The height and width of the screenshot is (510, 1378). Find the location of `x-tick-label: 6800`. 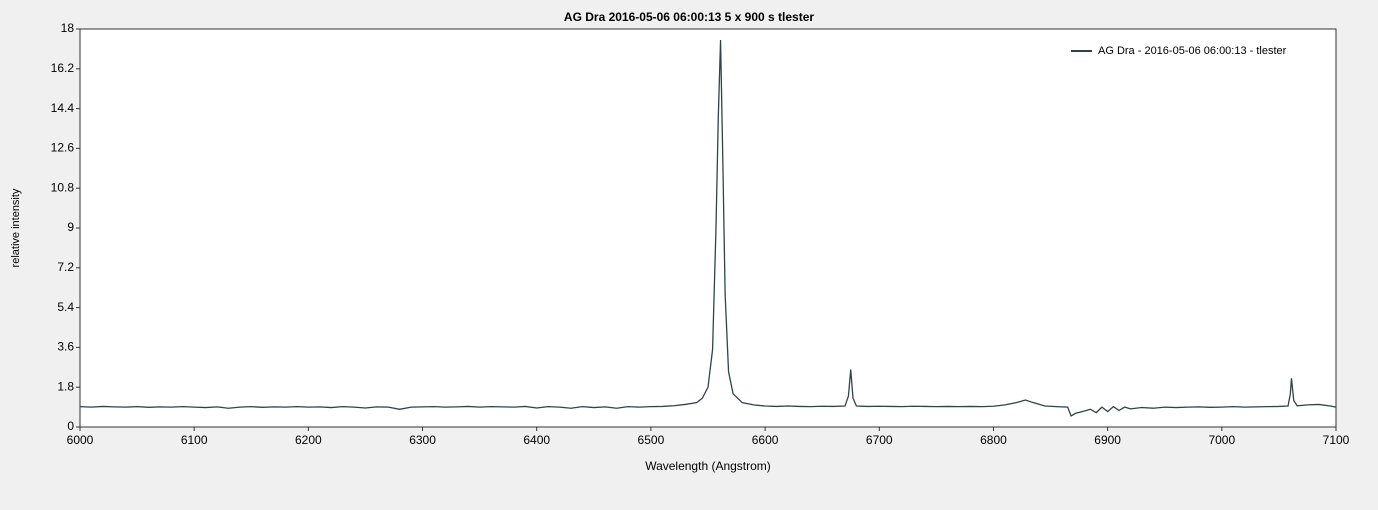

x-tick-label: 6800 is located at coordinates (993, 440).